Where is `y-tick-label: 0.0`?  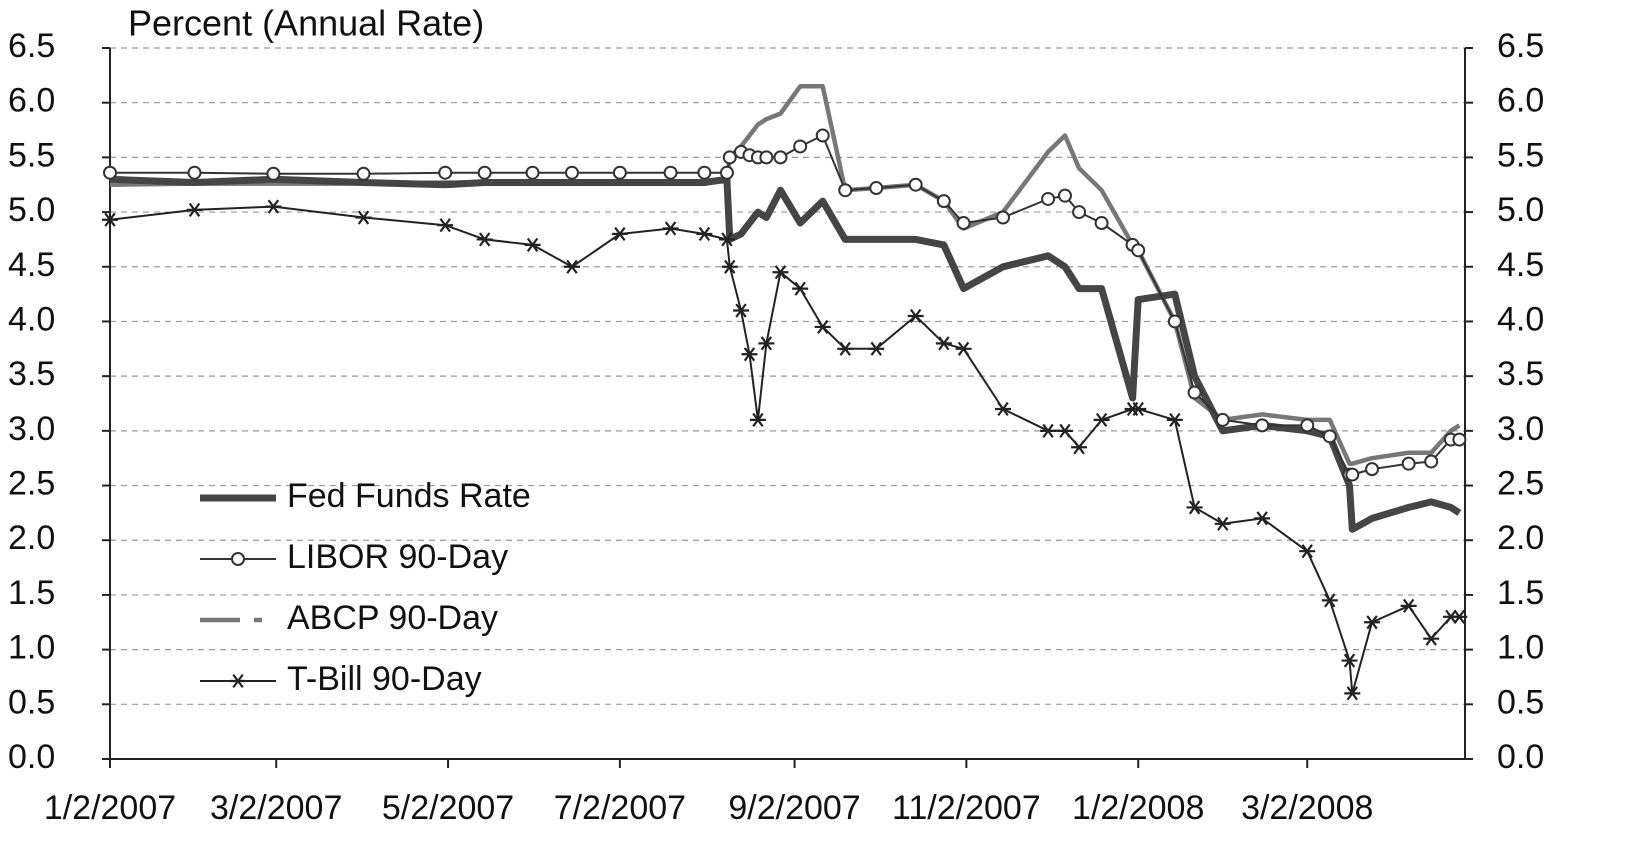 y-tick-label: 0.0 is located at coordinates (31, 757).